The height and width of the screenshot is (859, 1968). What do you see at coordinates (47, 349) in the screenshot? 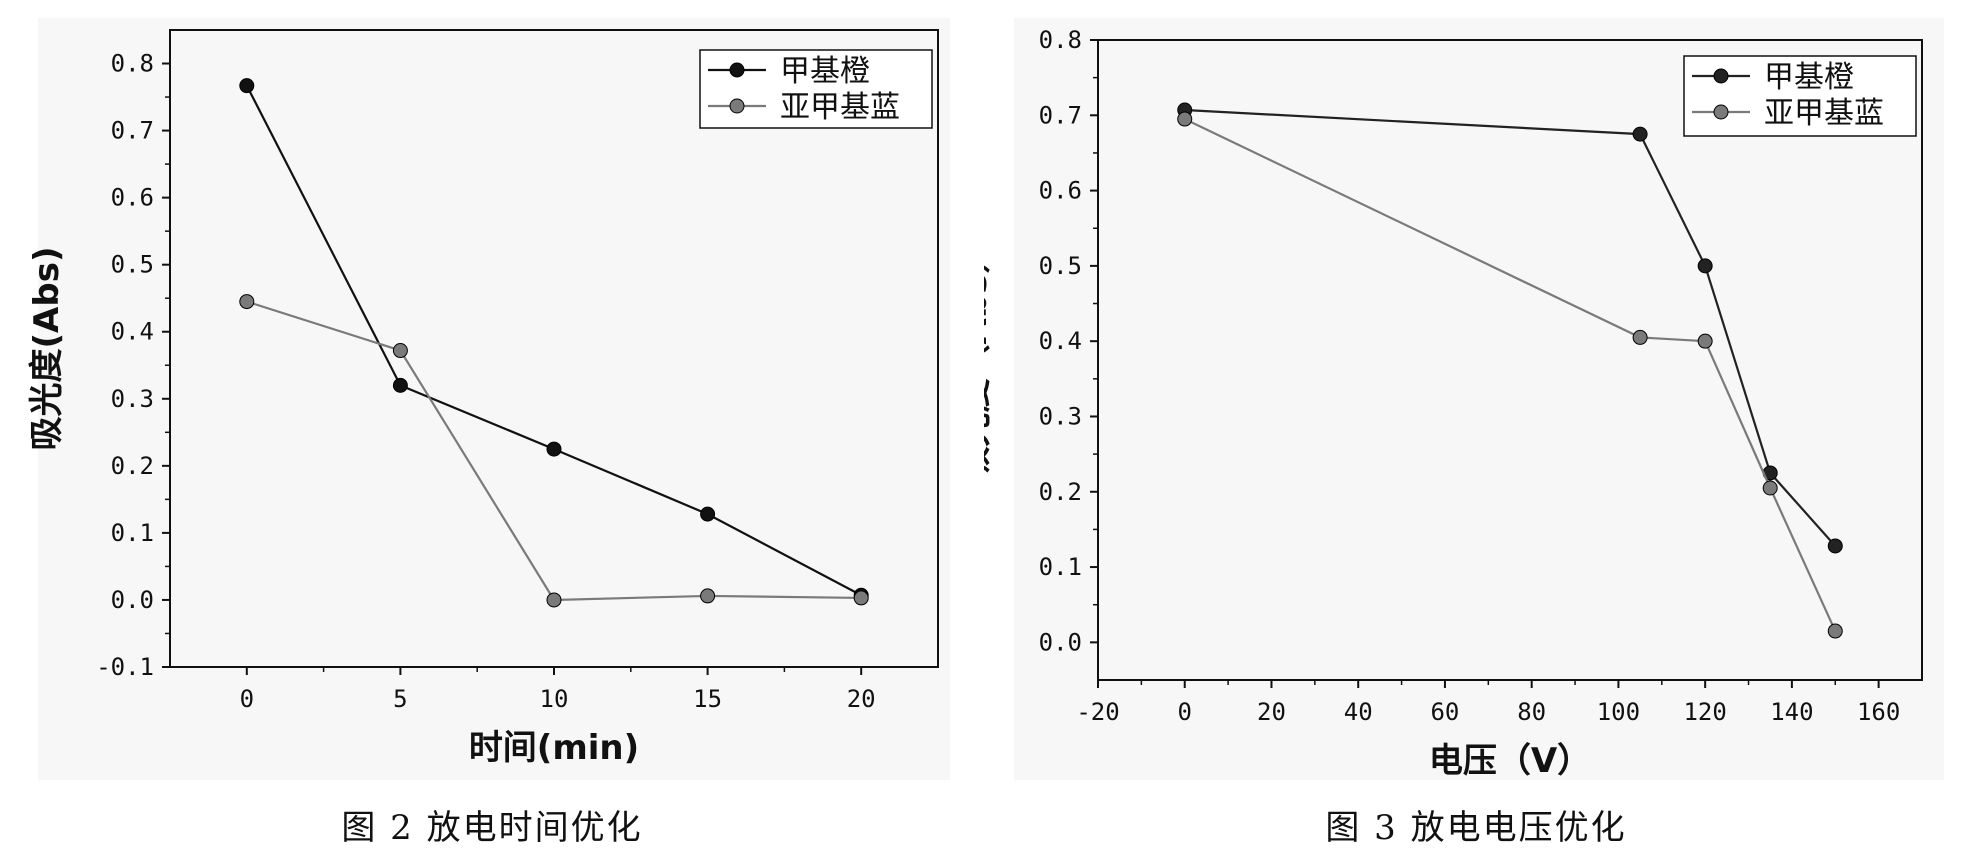
I see `y-axis-title: 吸光度(Abs)` at bounding box center [47, 349].